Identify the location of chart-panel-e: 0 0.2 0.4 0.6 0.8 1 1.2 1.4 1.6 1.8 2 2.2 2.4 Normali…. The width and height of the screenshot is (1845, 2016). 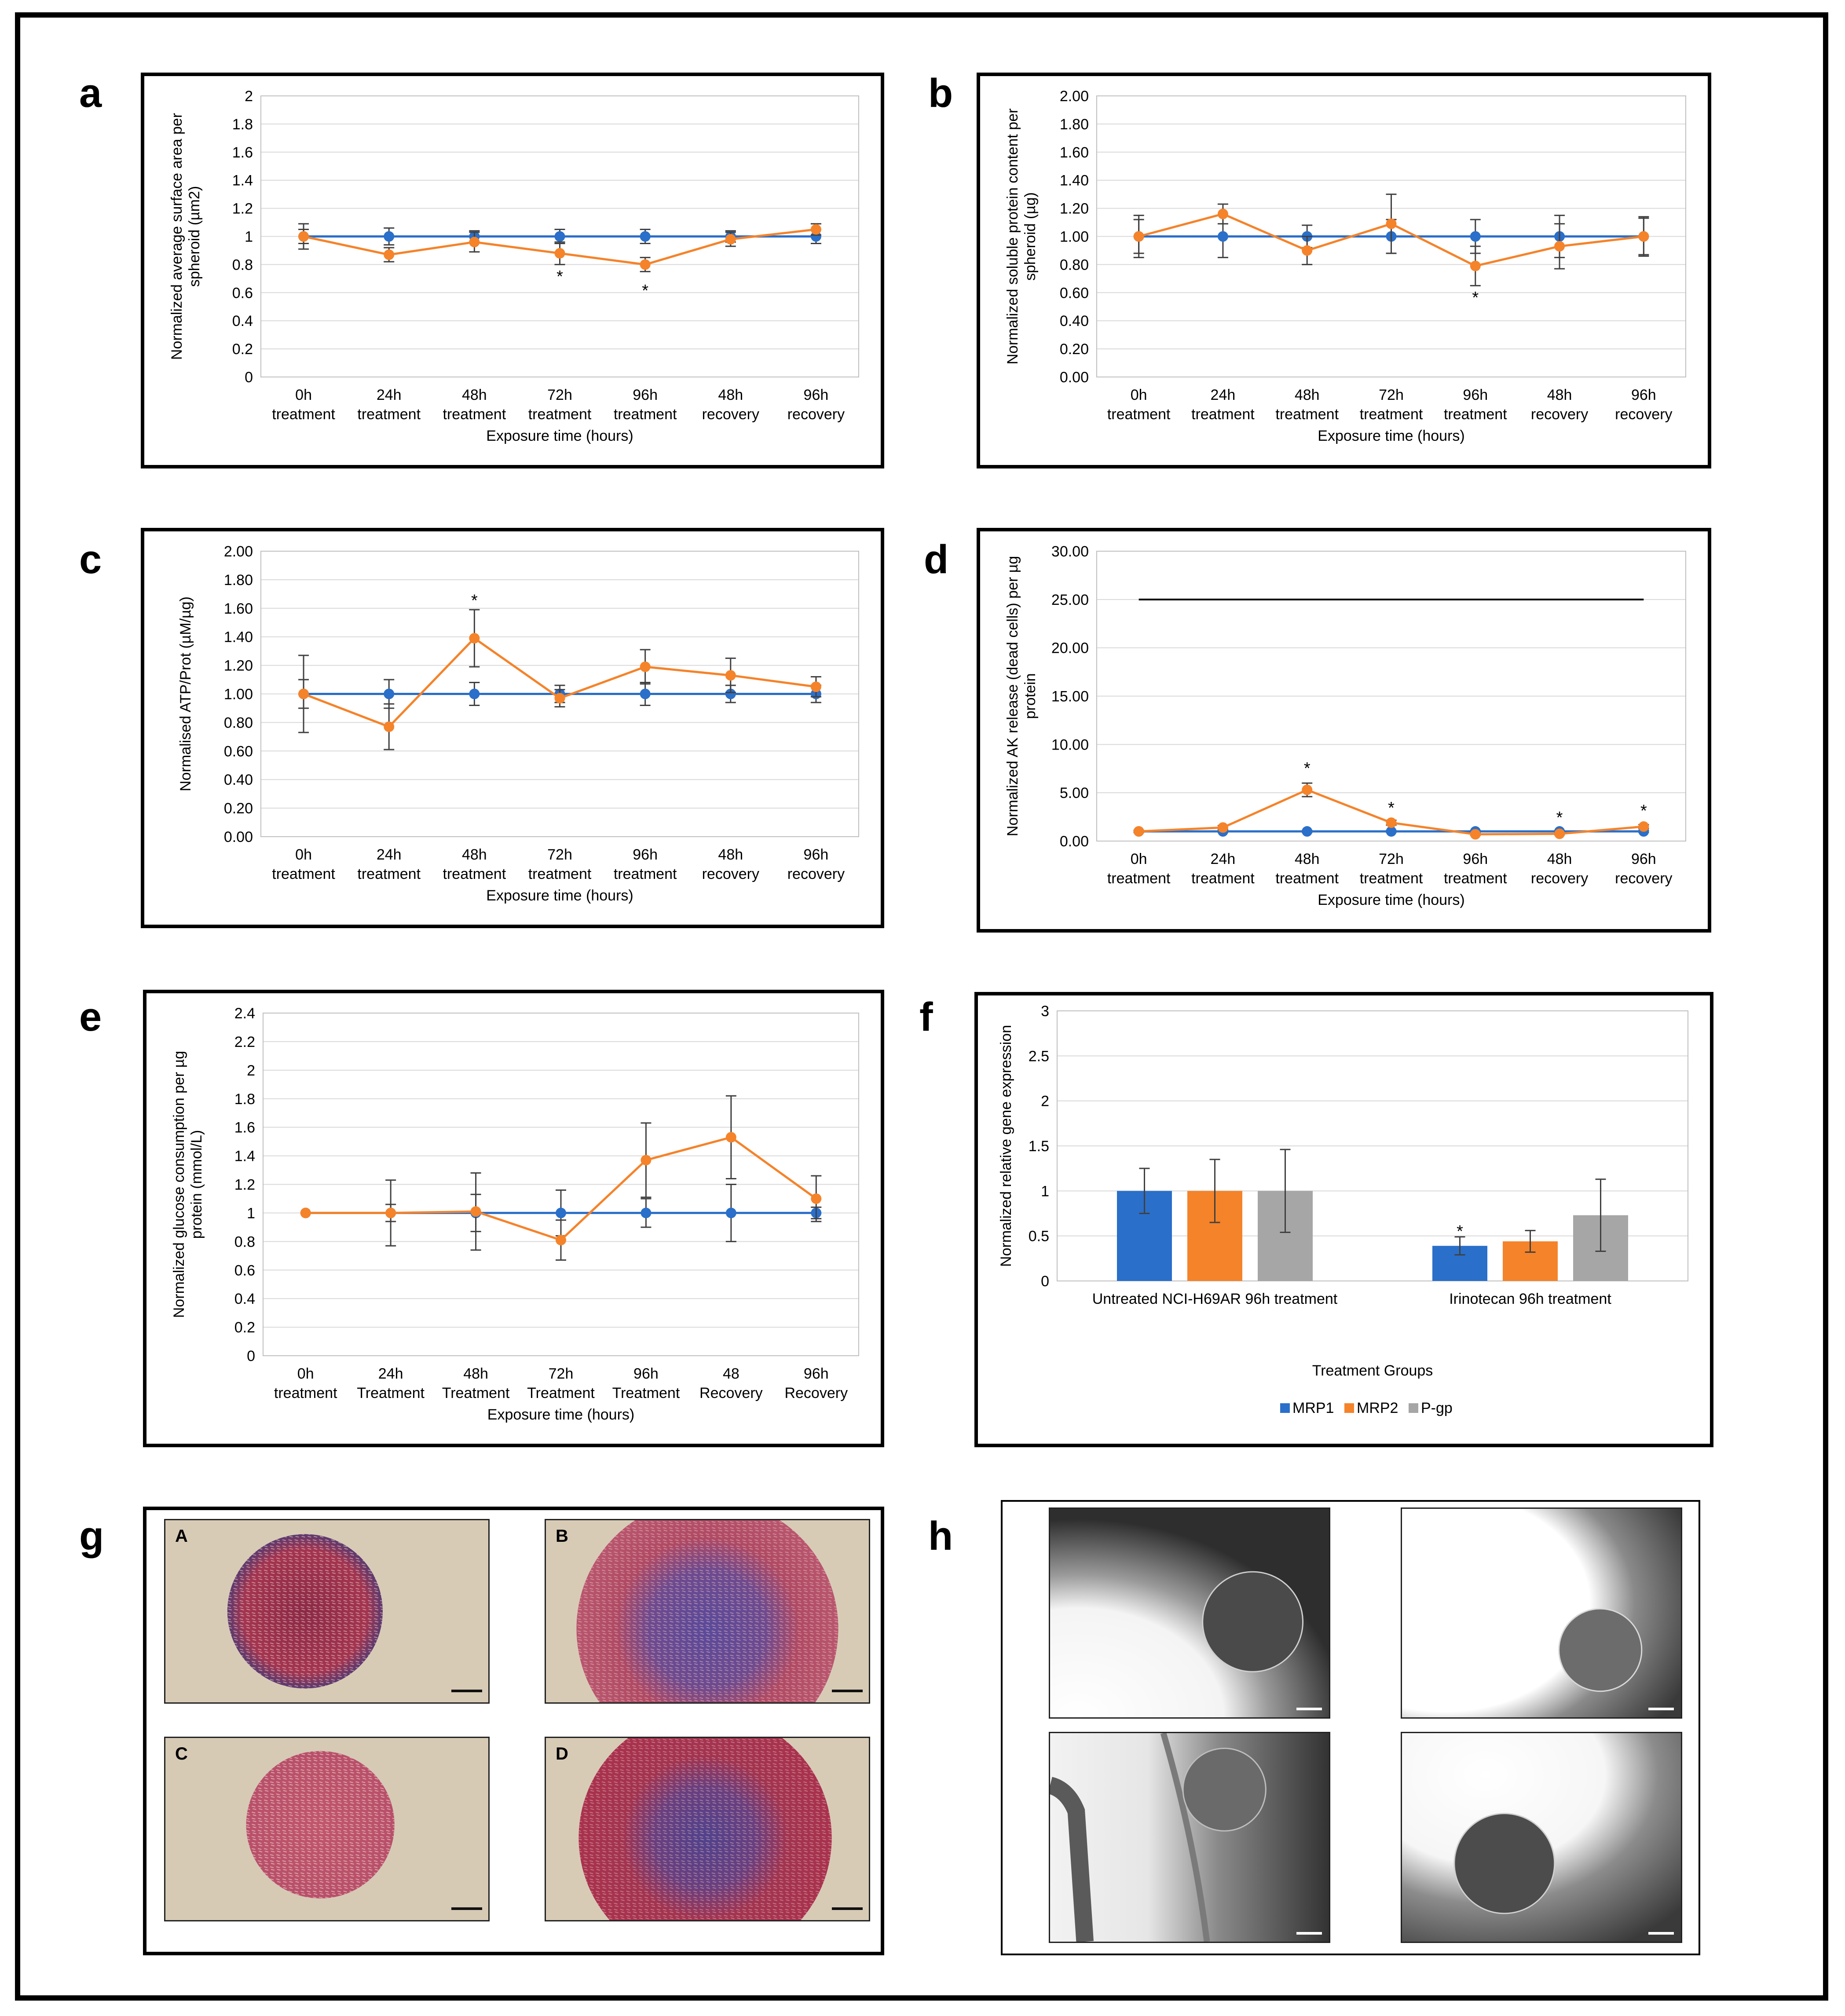
(513, 1218).